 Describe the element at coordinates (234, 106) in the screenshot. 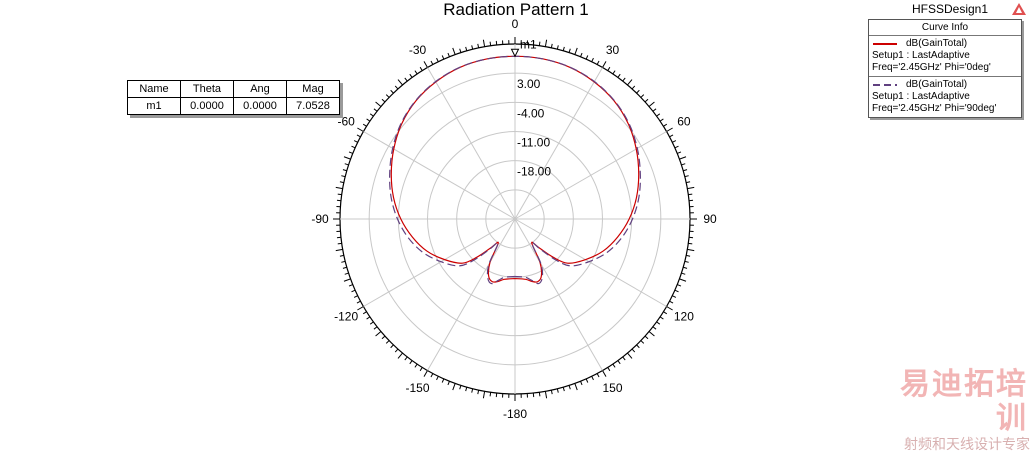

I see `marker-table-row: m1 0.0000 0.0000 7.0528` at that location.